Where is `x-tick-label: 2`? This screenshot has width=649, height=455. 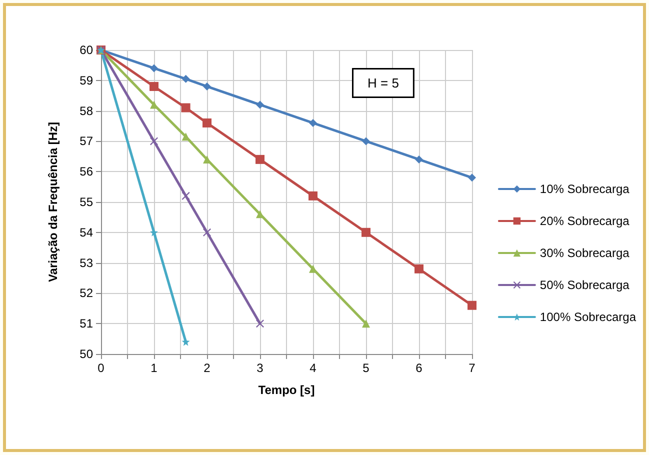
x-tick-label: 2 is located at coordinates (207, 368).